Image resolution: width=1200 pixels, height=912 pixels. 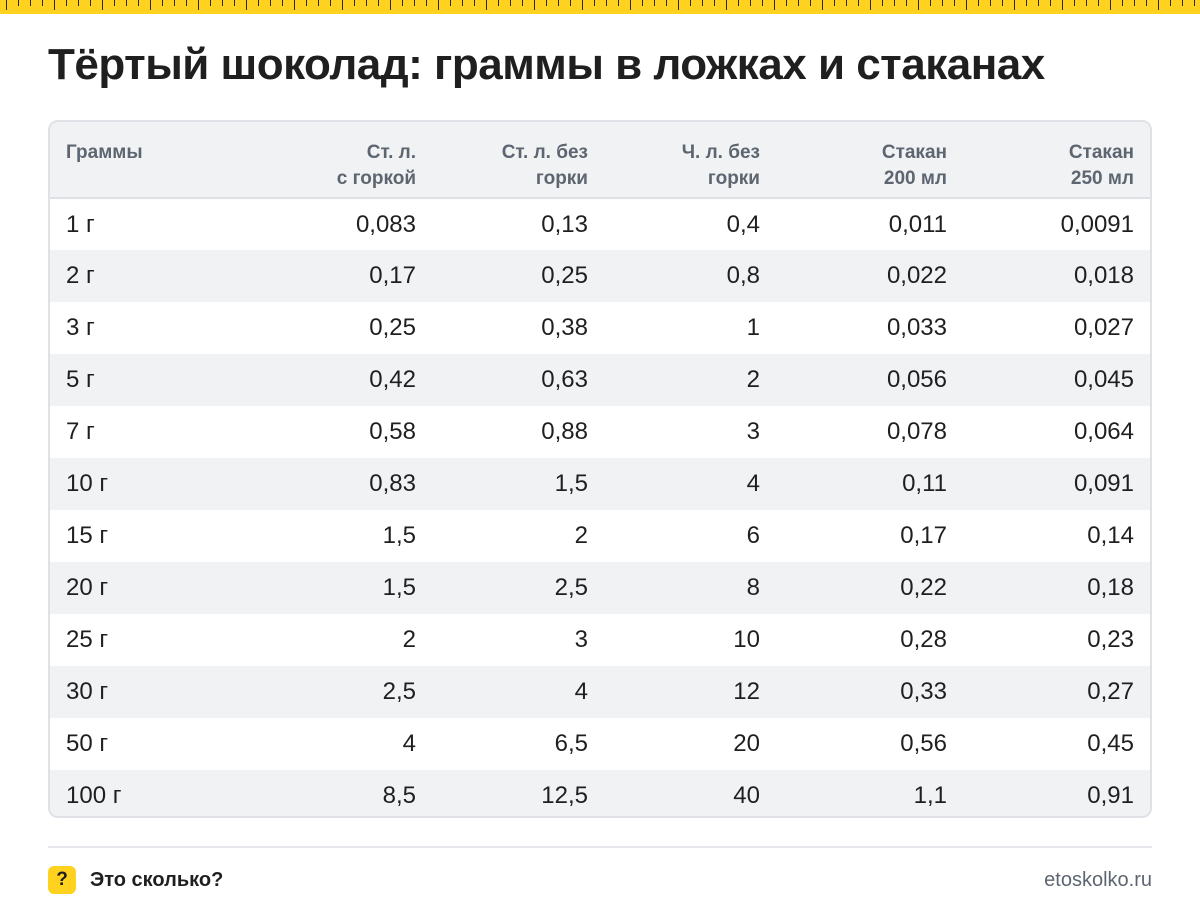 I want to click on table-row: 1 г 0,083 0,13 0,4 0,011 0,0091, so click(x=600, y=224).